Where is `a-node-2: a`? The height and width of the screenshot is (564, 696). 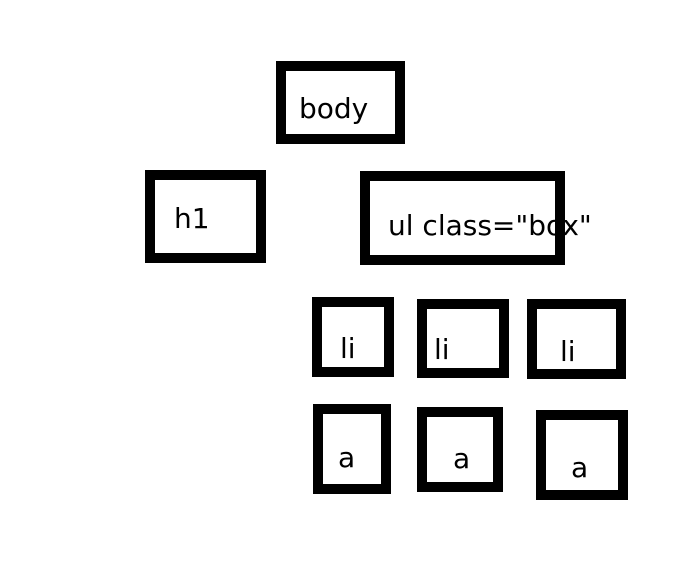
a-node-2: a is located at coordinates (460, 449).